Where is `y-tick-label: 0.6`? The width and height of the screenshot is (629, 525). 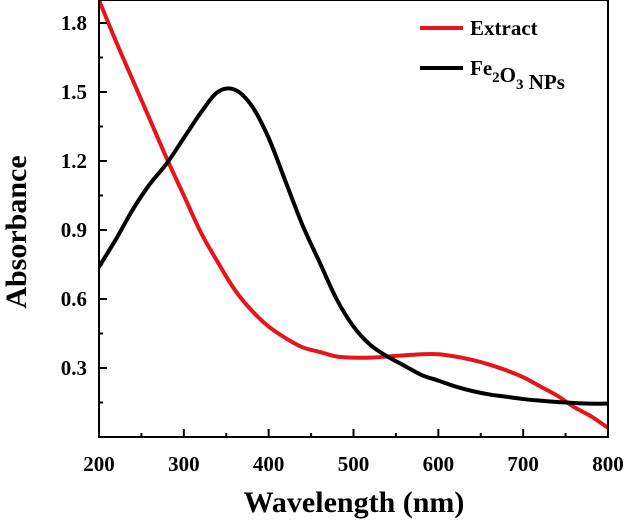
y-tick-label: 0.6 is located at coordinates (74, 299).